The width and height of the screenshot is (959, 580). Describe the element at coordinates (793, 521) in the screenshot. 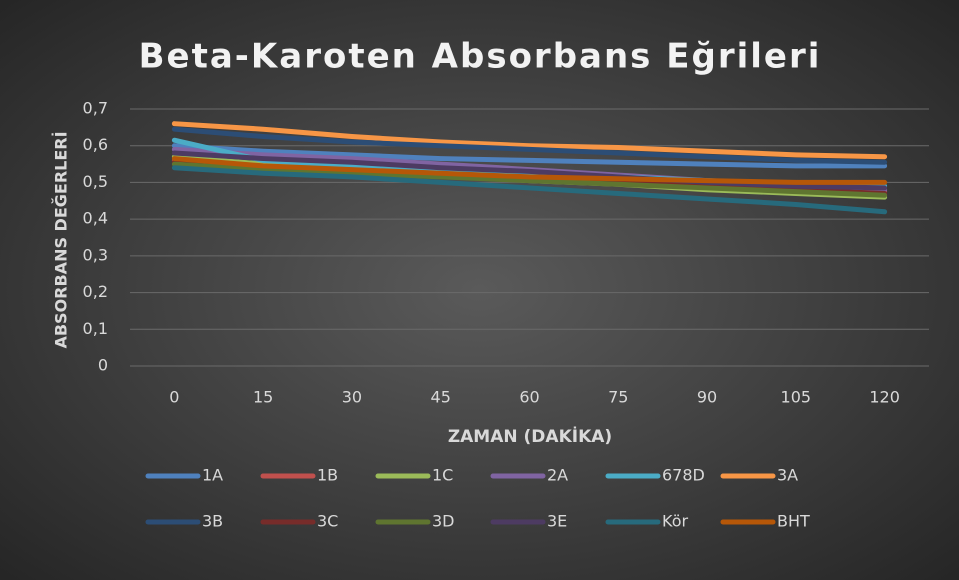

I see `legend-label: BHT` at that location.